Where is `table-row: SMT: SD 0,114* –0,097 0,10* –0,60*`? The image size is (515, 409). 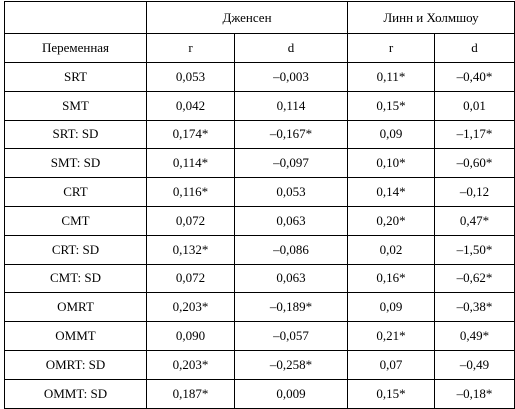
table-row: SMT: SD 0,114* –0,097 0,10* –0,60* is located at coordinates (259, 163).